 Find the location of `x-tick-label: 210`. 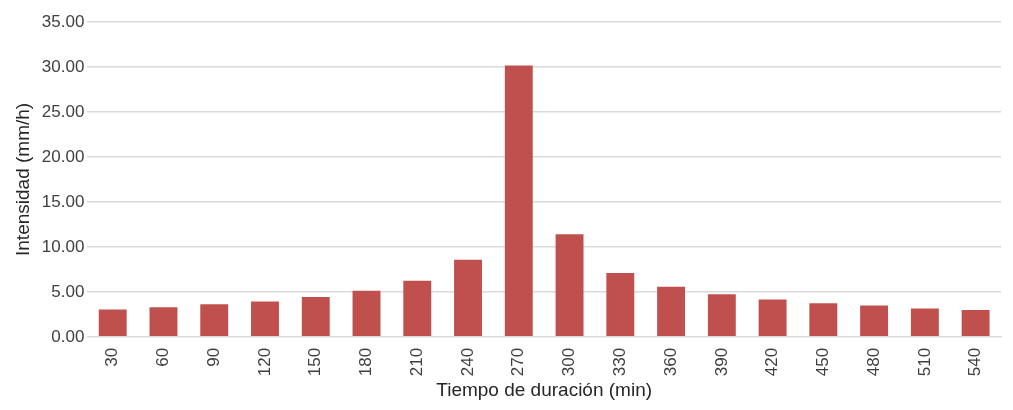

x-tick-label: 210 is located at coordinates (416, 362).